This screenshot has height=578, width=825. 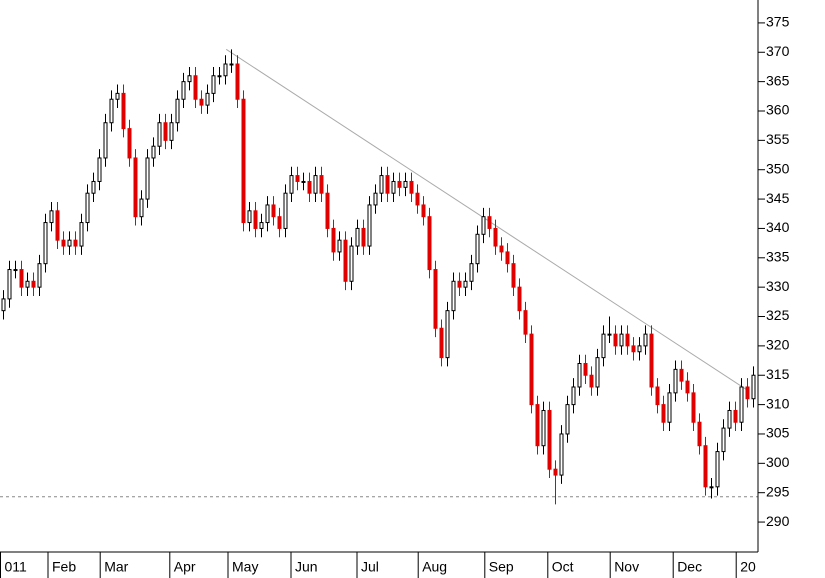 What do you see at coordinates (778, 51) in the screenshot?
I see `y-tick-label: 370` at bounding box center [778, 51].